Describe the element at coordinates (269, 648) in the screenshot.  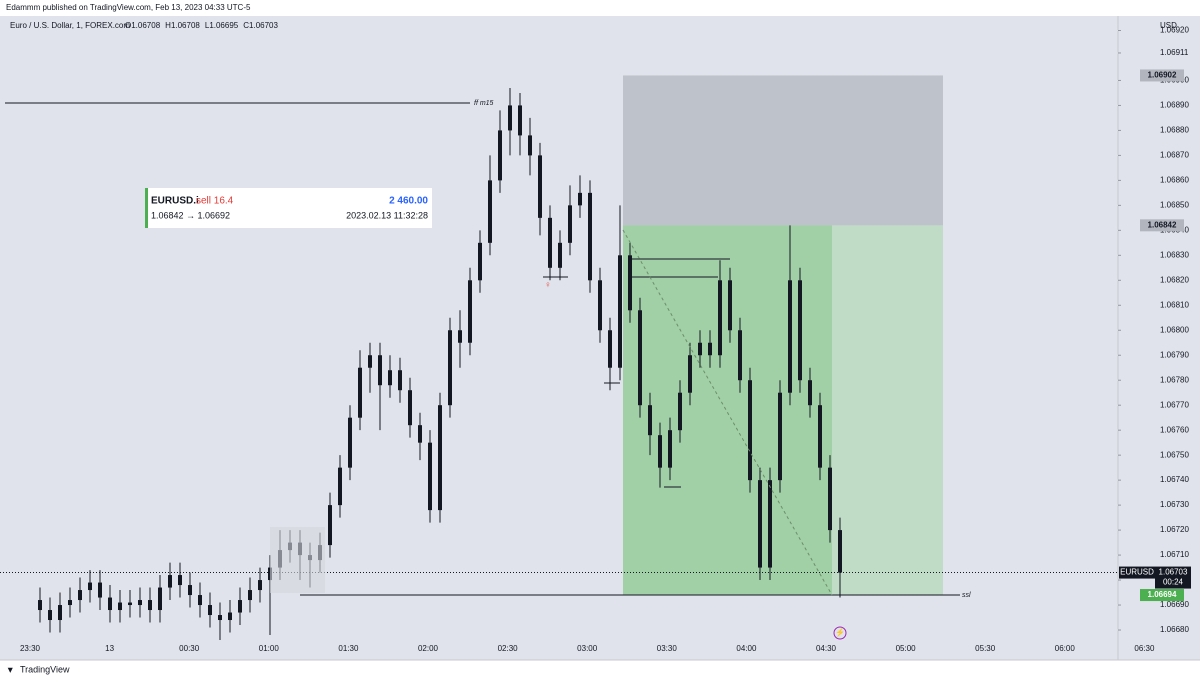
I see `x-tick-label: 01:00` at that location.